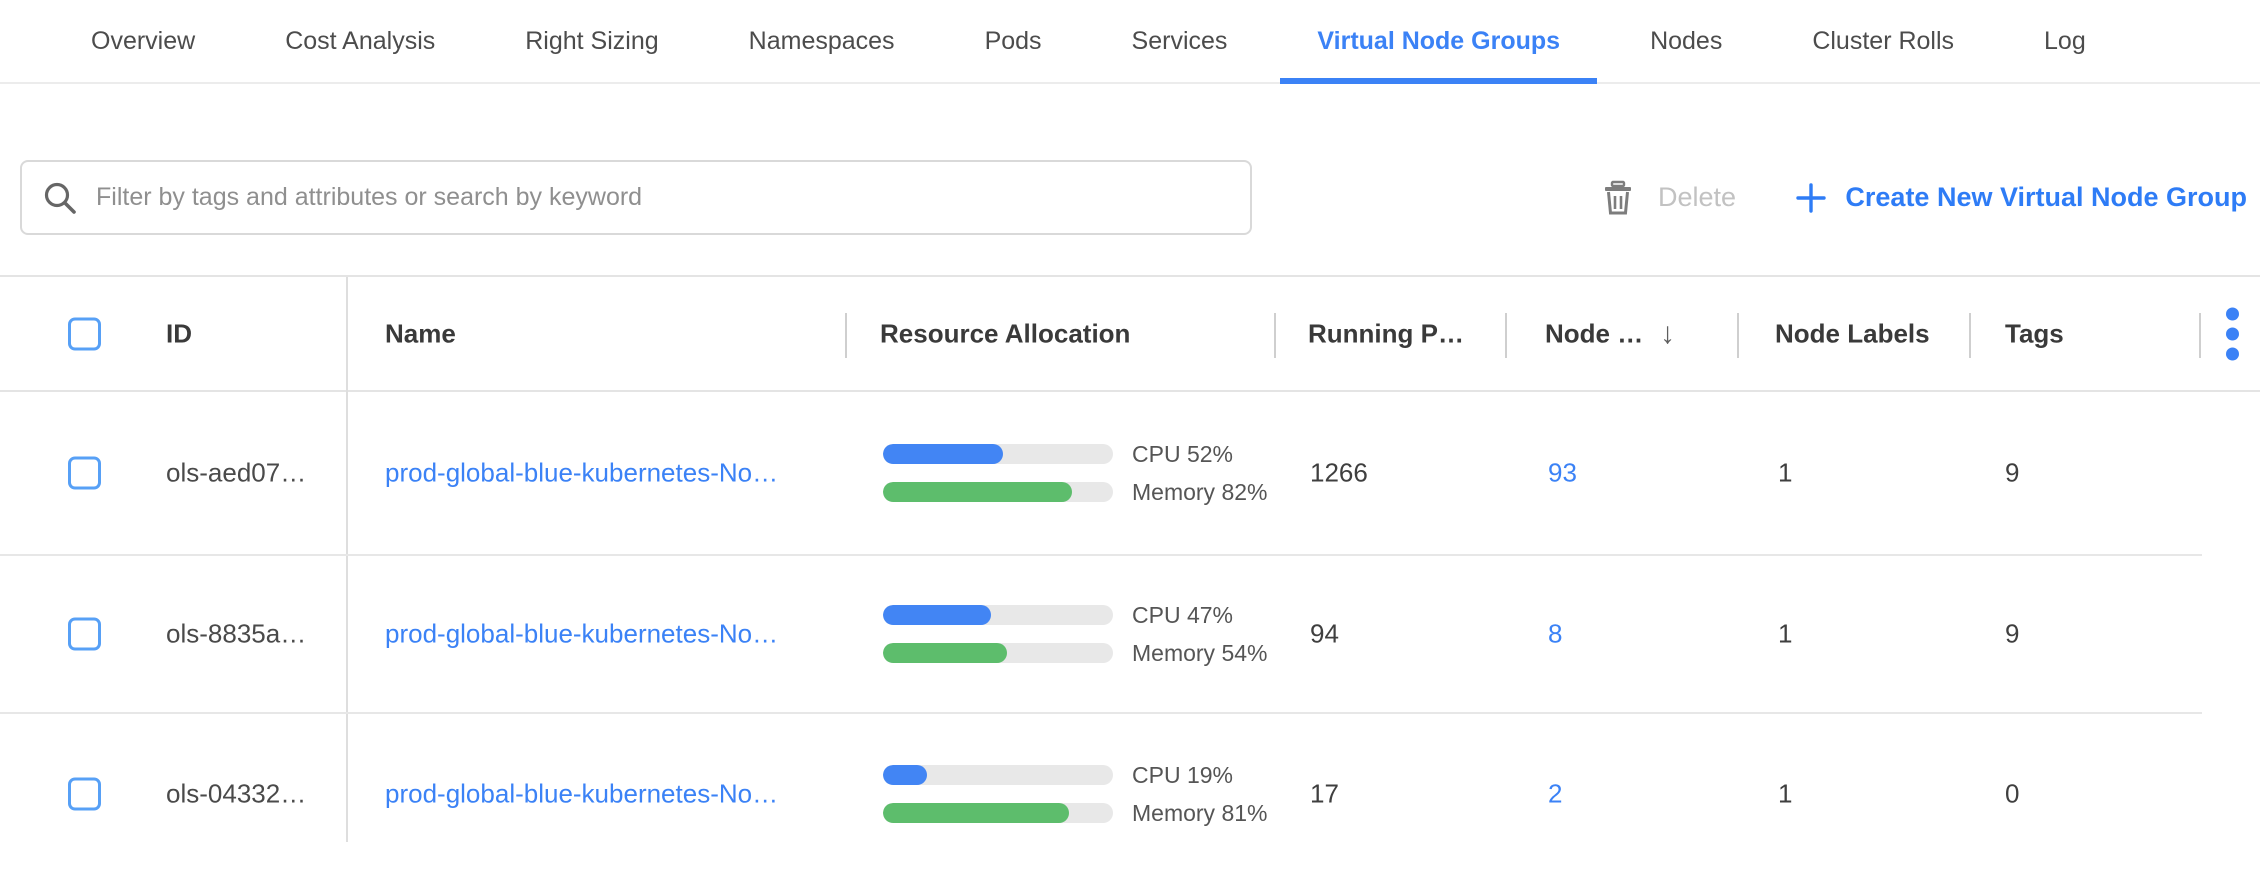 The height and width of the screenshot is (874, 2260). What do you see at coordinates (60, 198) in the screenshot?
I see `search-icon` at bounding box center [60, 198].